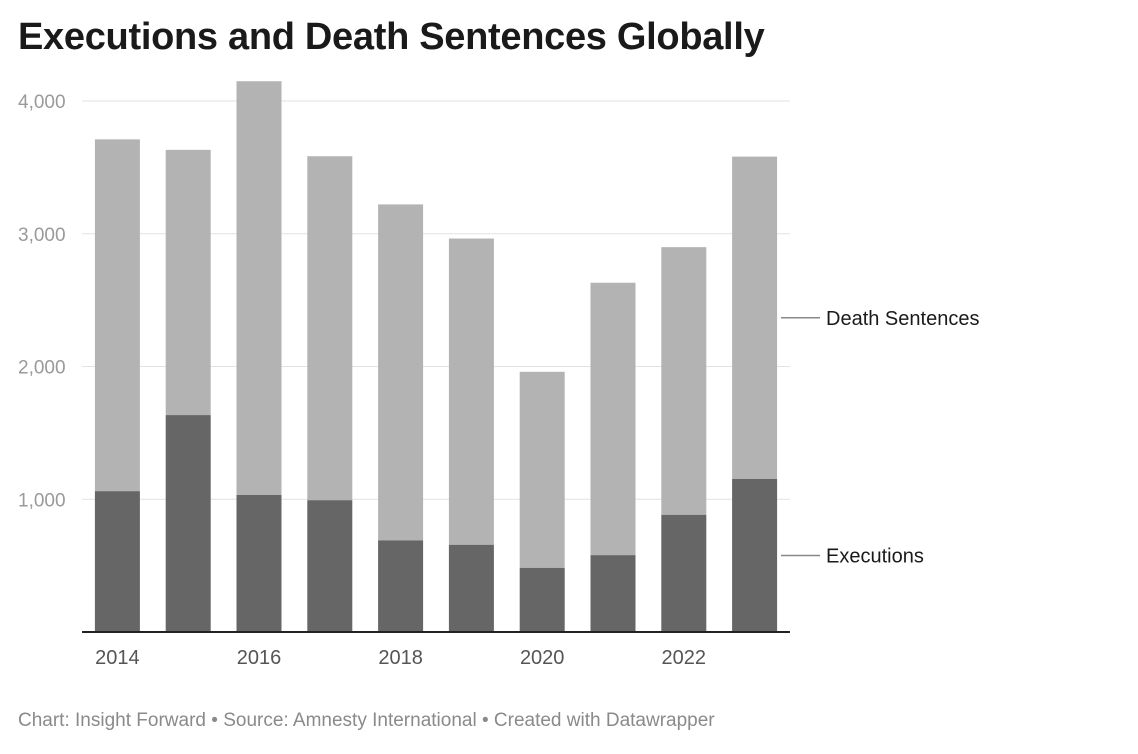  I want to click on bar-executions-2022, so click(684, 573).